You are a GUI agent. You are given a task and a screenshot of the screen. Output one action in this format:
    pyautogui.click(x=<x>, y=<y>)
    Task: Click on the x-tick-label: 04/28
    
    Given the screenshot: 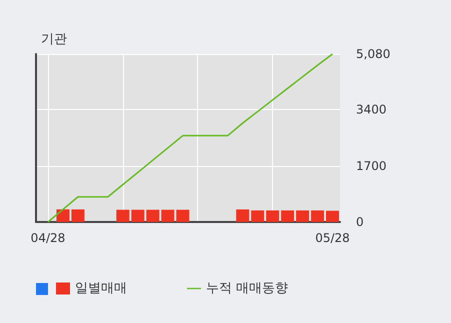 What is the action you would take?
    pyautogui.click(x=48, y=238)
    